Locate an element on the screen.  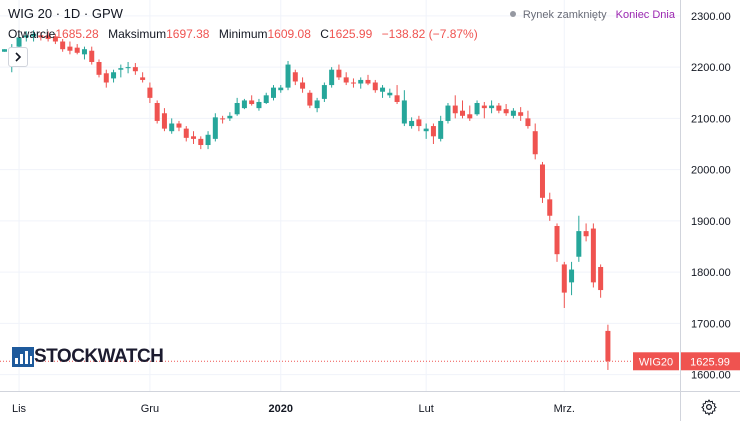
end-of-day-link: Koniec Dnia is located at coordinates (645, 15).